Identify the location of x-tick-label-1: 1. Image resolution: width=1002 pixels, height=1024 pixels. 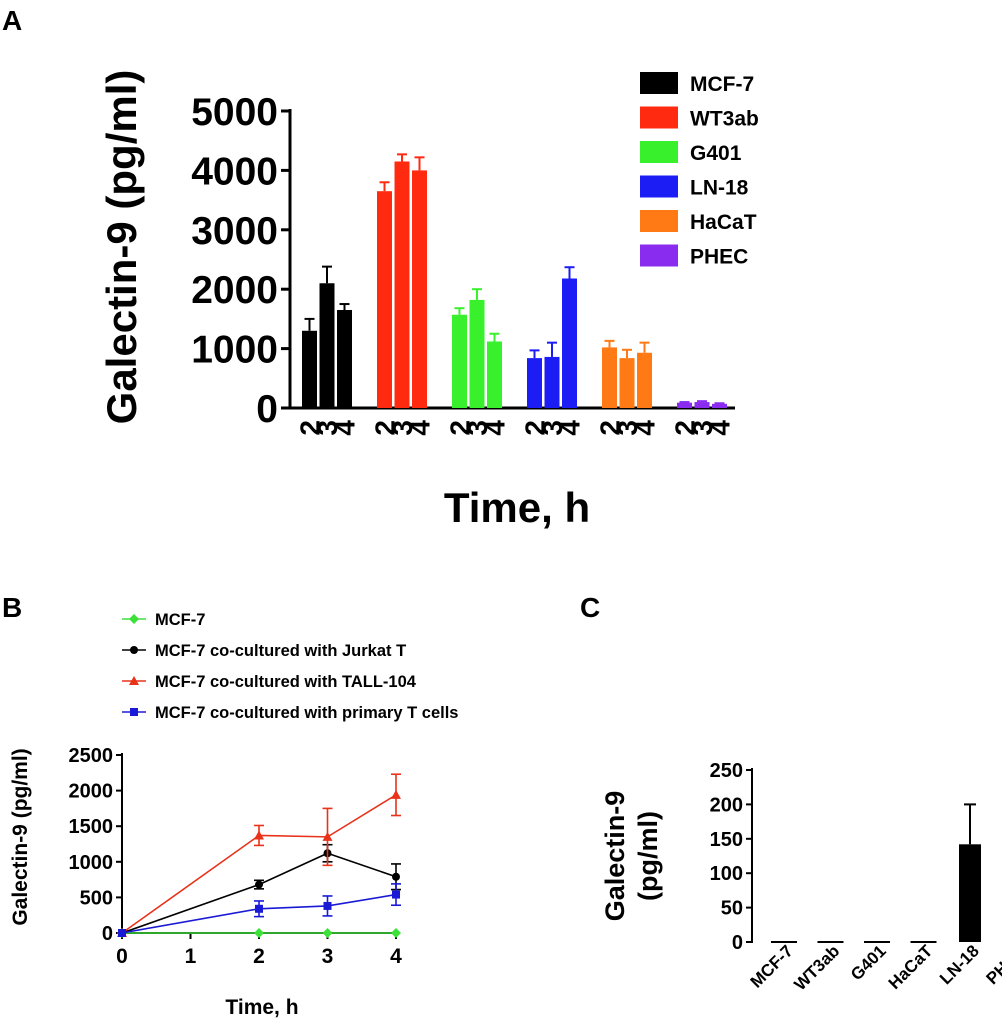
(191, 956).